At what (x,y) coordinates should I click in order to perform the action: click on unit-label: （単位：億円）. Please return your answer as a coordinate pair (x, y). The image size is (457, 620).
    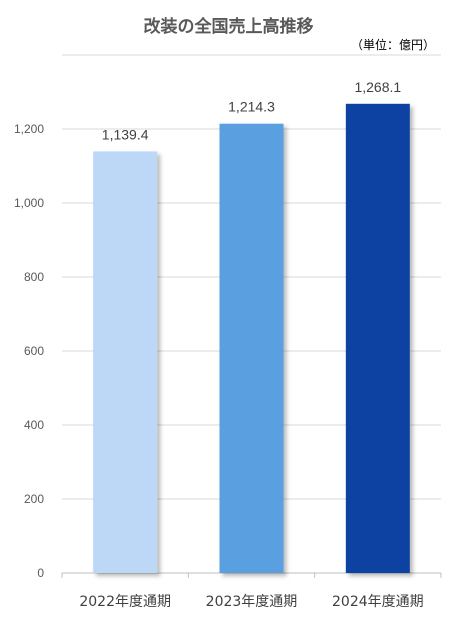
    Looking at the image, I should click on (392, 45).